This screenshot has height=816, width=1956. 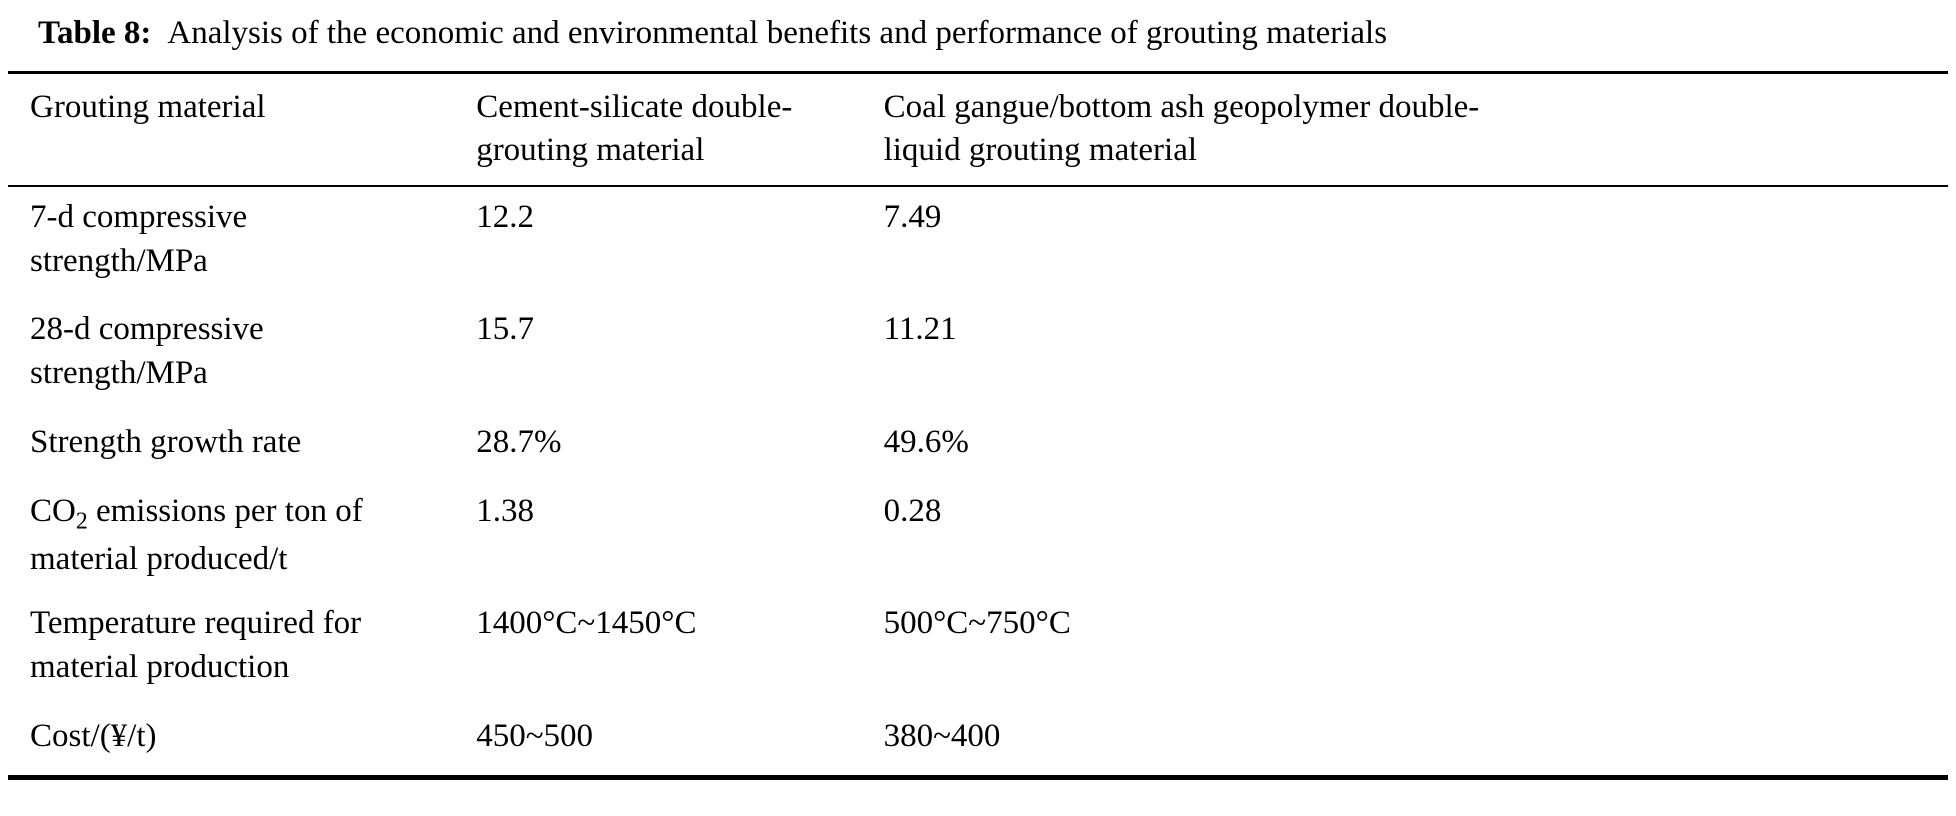 What do you see at coordinates (148, 106) in the screenshot?
I see `header-grouting-material-label: Grouting material` at bounding box center [148, 106].